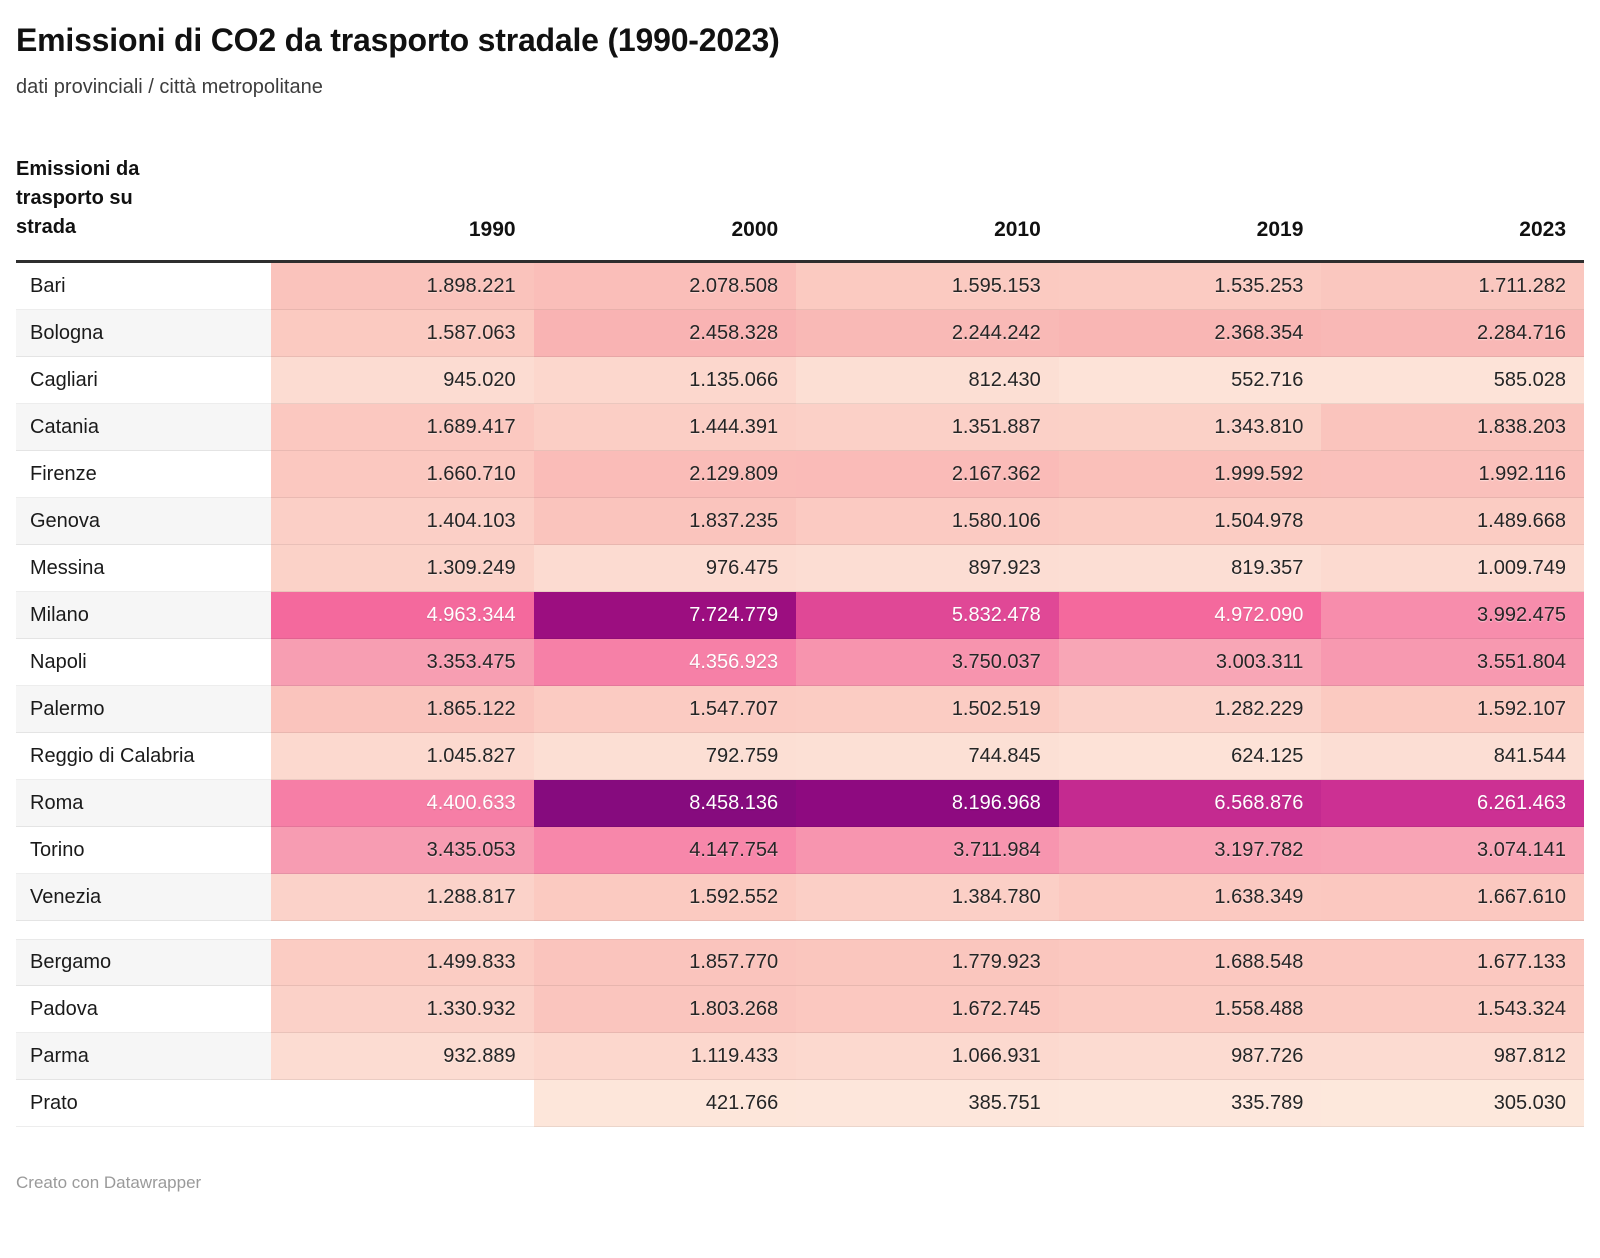 Image resolution: width=1600 pixels, height=1258 pixels. I want to click on table-row: Prato 421.766 385.751 335.789 305.030, so click(800, 1103).